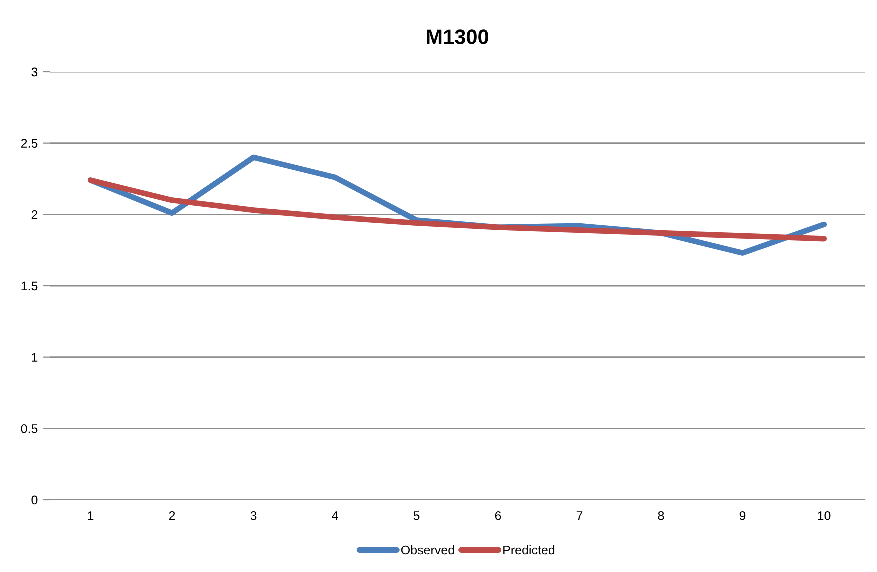  I want to click on x-tick-label: 3, so click(253, 515).